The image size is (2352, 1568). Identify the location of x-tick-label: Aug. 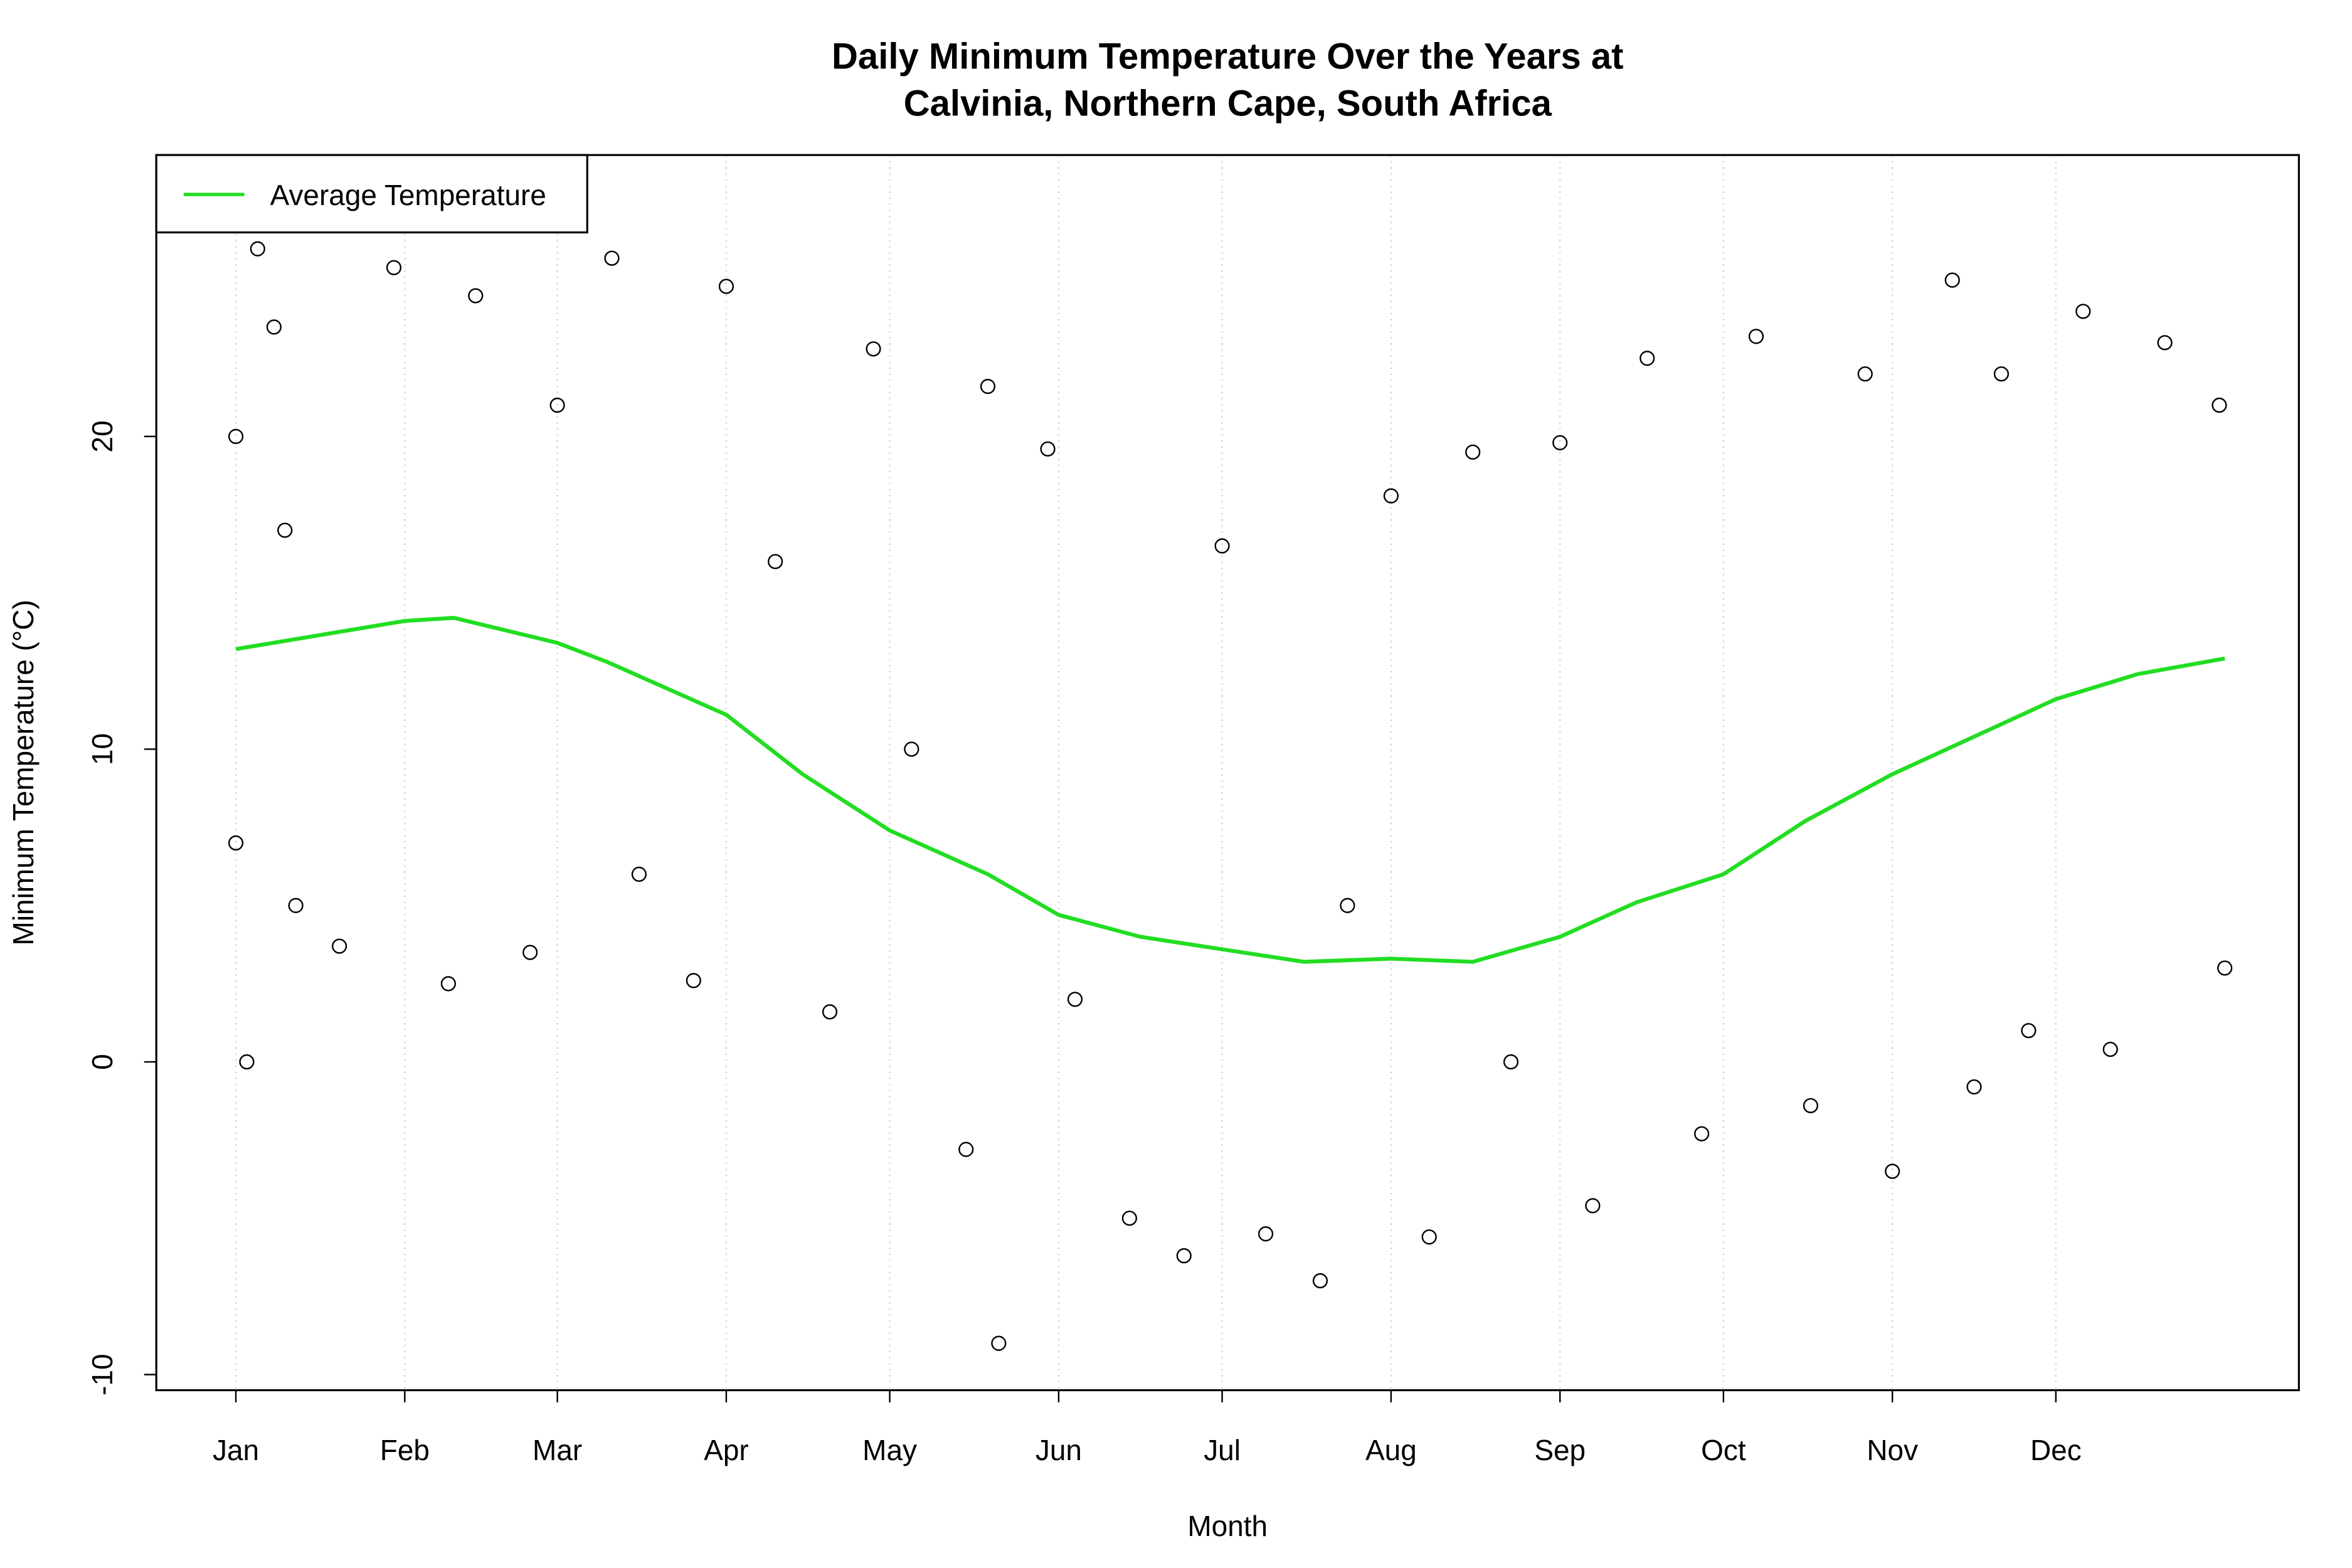
(1391, 1450).